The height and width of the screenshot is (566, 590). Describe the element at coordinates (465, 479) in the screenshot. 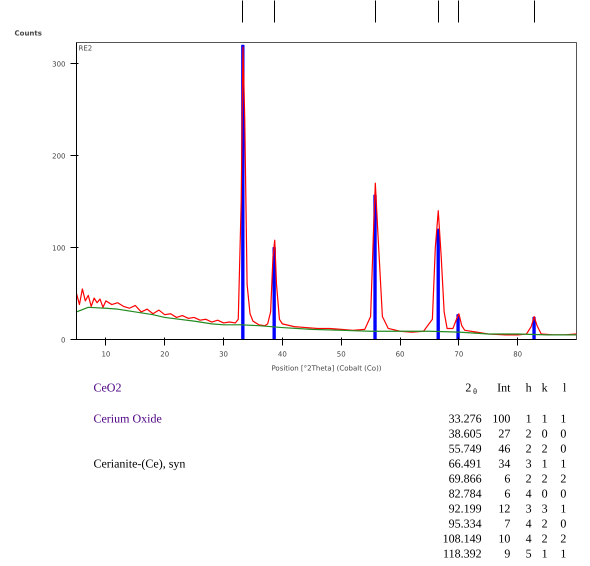

I see `text: 69.866` at that location.